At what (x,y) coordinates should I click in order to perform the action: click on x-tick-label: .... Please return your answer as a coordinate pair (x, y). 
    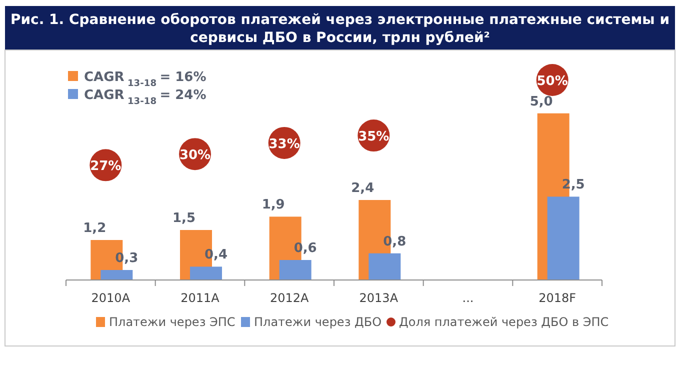
    Looking at the image, I should click on (468, 298).